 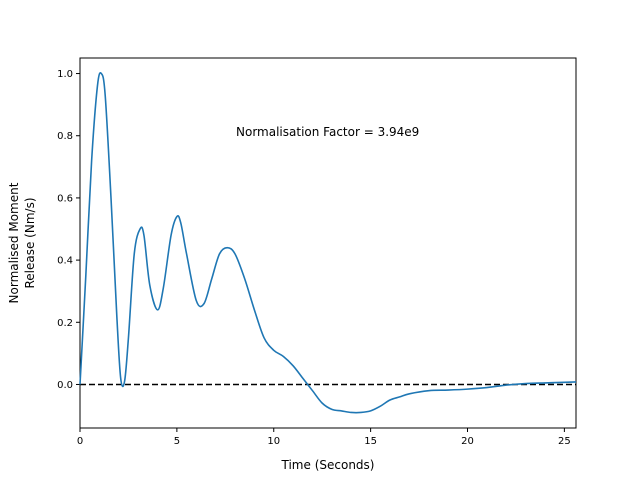 I want to click on annotation-normalisation-factor: Normalisation Factor = 3.94e9, so click(x=327, y=132).